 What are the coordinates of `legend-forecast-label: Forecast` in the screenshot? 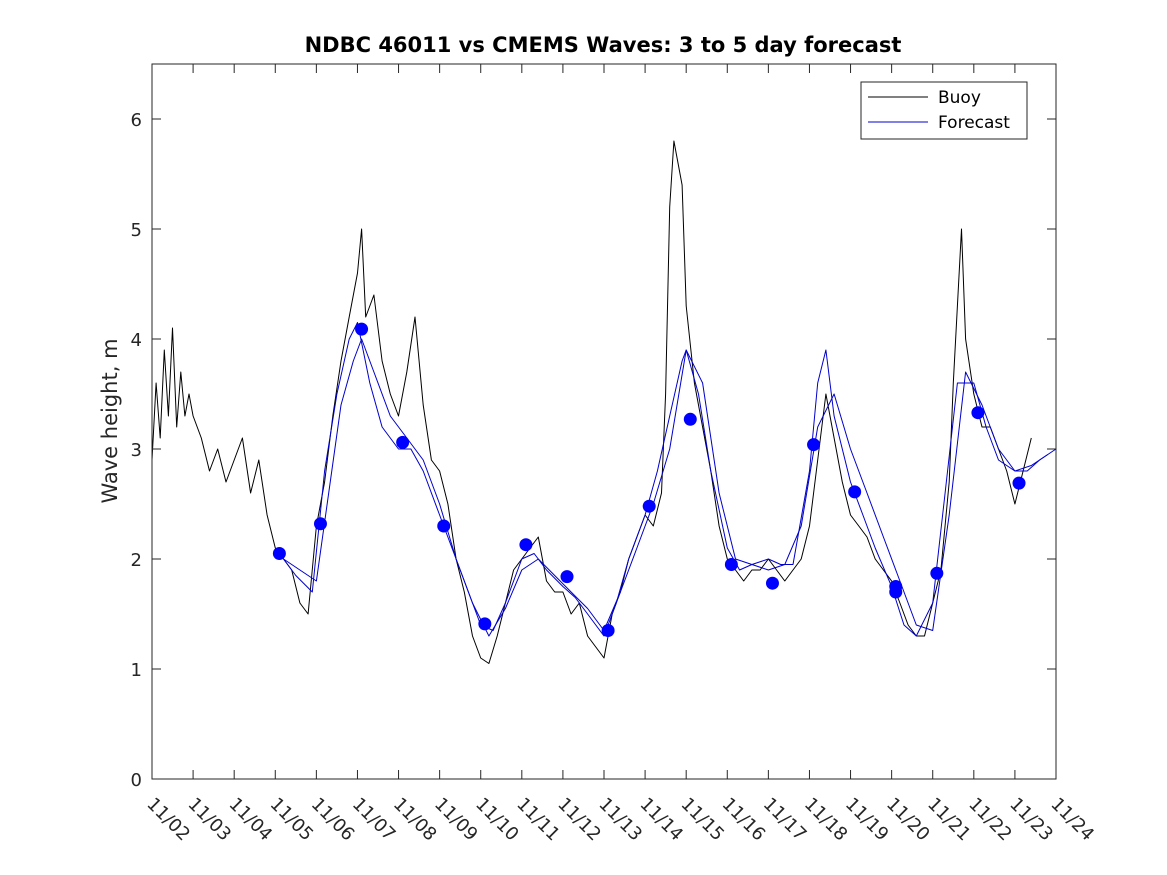 It's located at (974, 123).